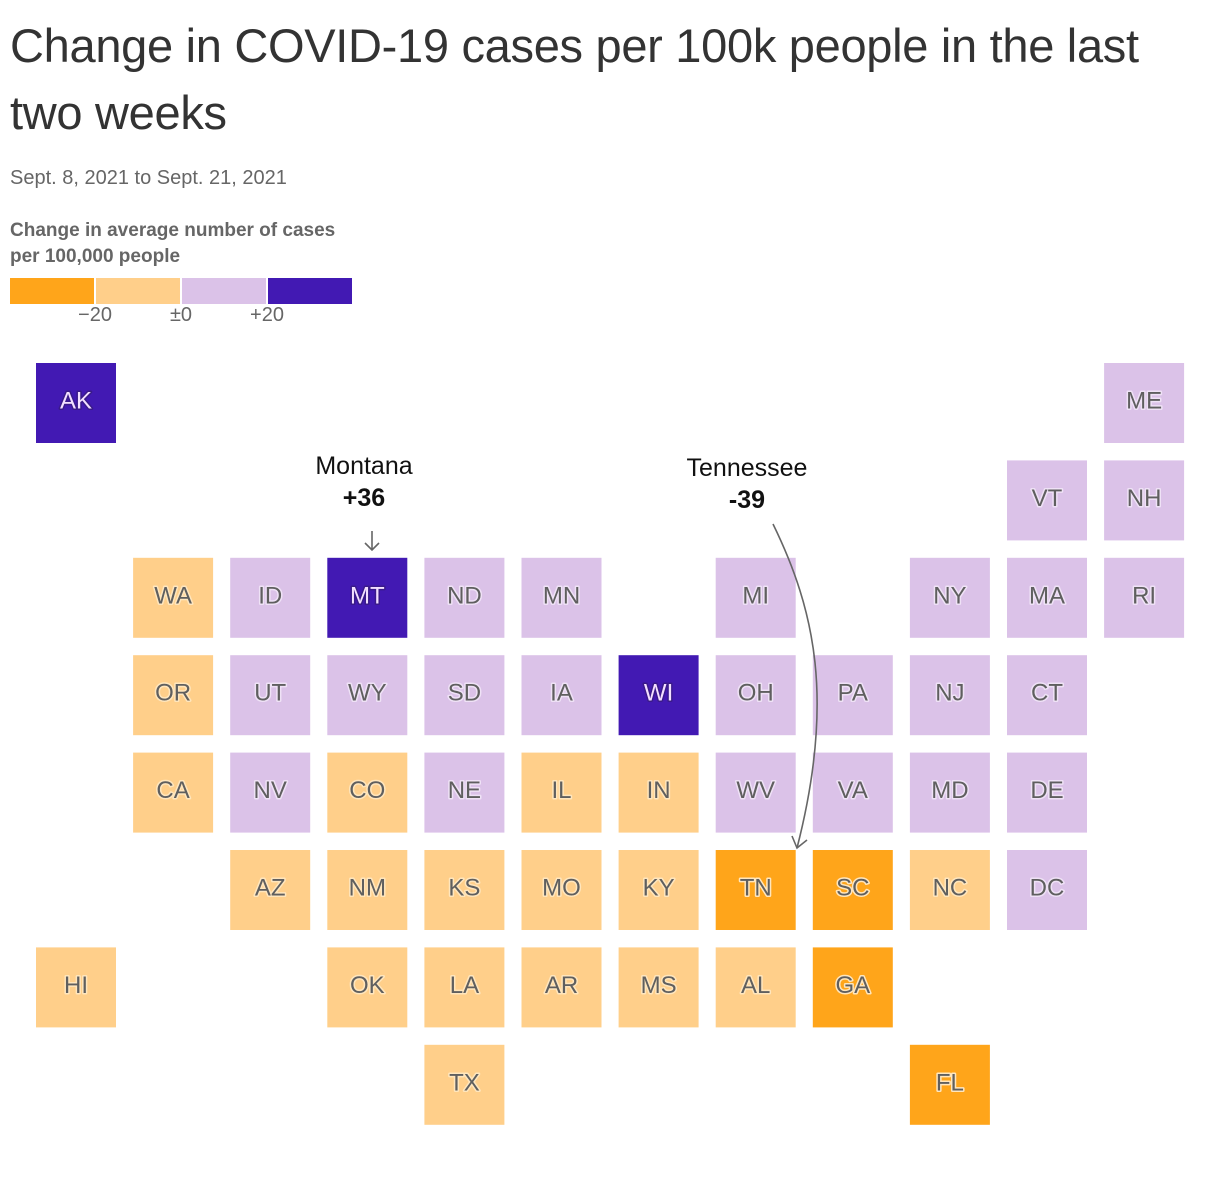 The height and width of the screenshot is (1192, 1220). I want to click on state-tile-ct: CT, so click(1047, 695).